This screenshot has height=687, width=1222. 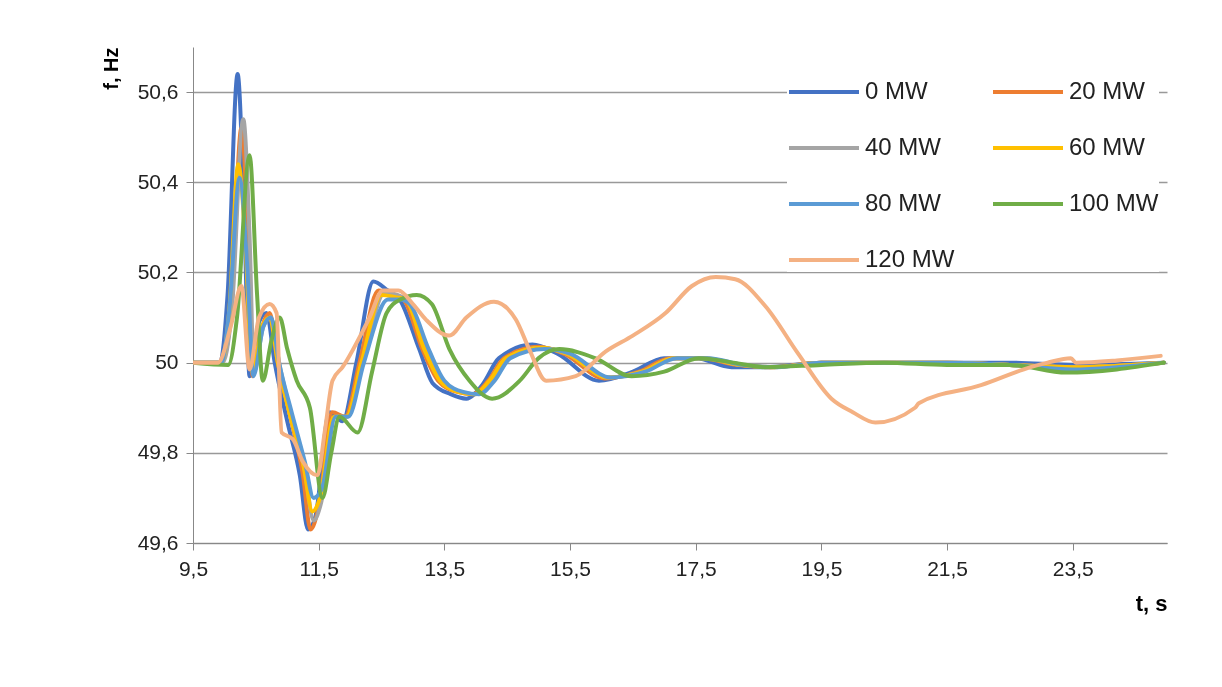 What do you see at coordinates (110, 68) in the screenshot?
I see `y-axis-title: f, Hz` at bounding box center [110, 68].